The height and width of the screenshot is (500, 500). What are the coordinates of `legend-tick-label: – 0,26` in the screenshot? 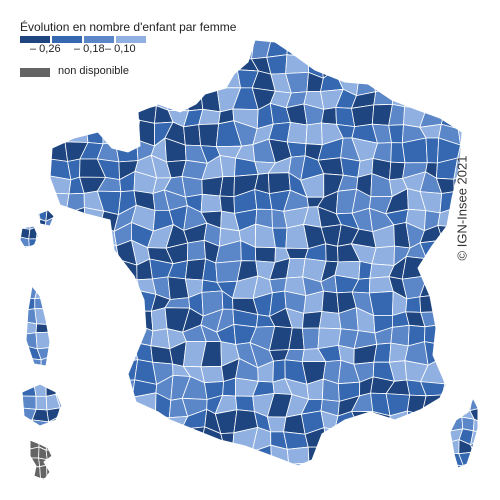 It's located at (45, 49).